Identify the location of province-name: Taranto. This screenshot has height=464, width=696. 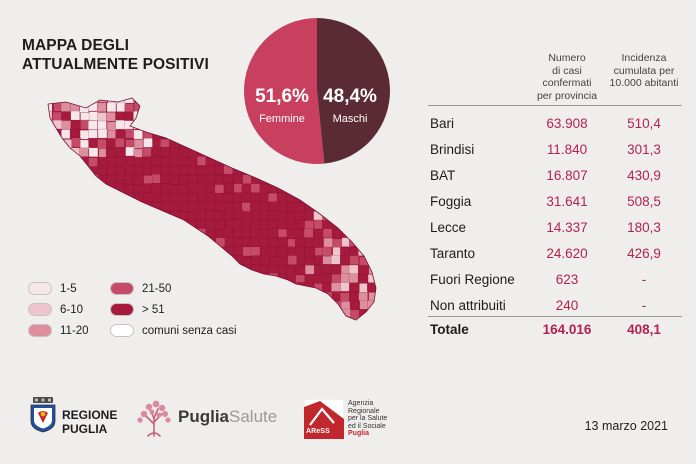
(453, 253).